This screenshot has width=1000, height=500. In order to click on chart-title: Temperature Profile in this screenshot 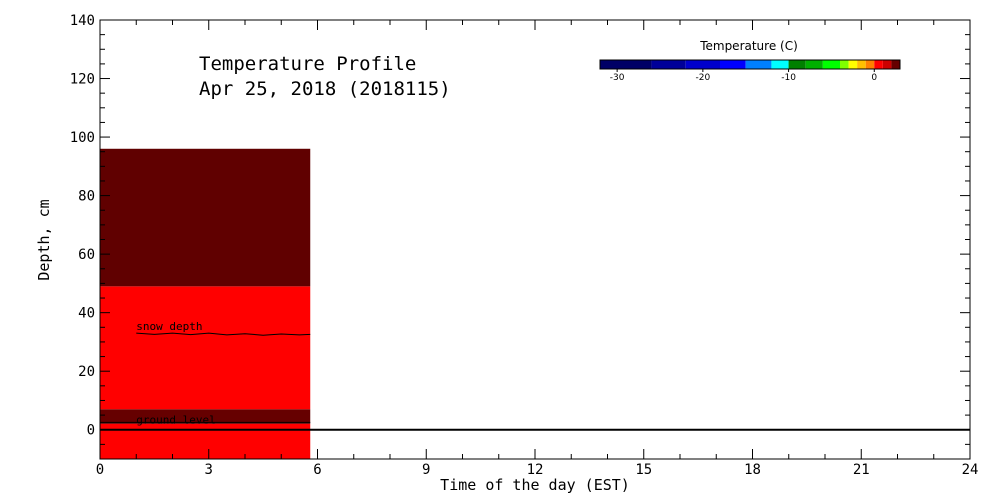, I will do `click(307, 64)`.